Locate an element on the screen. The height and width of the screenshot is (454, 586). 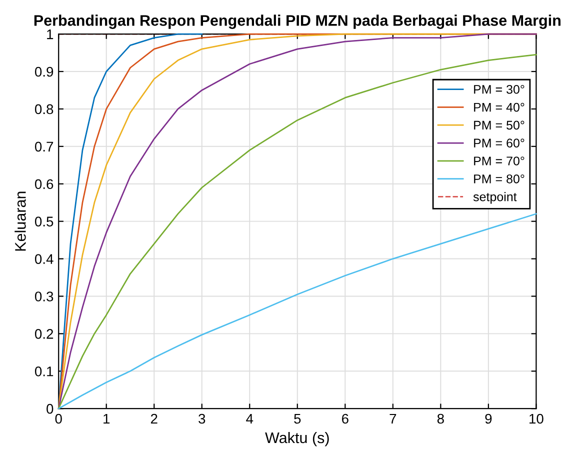
y-tick-label: 0.4 is located at coordinates (44, 259).